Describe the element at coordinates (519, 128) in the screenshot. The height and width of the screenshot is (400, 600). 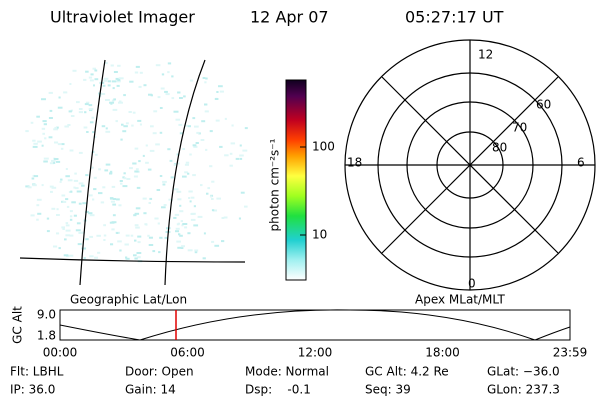
I see `ring-label: 70` at that location.